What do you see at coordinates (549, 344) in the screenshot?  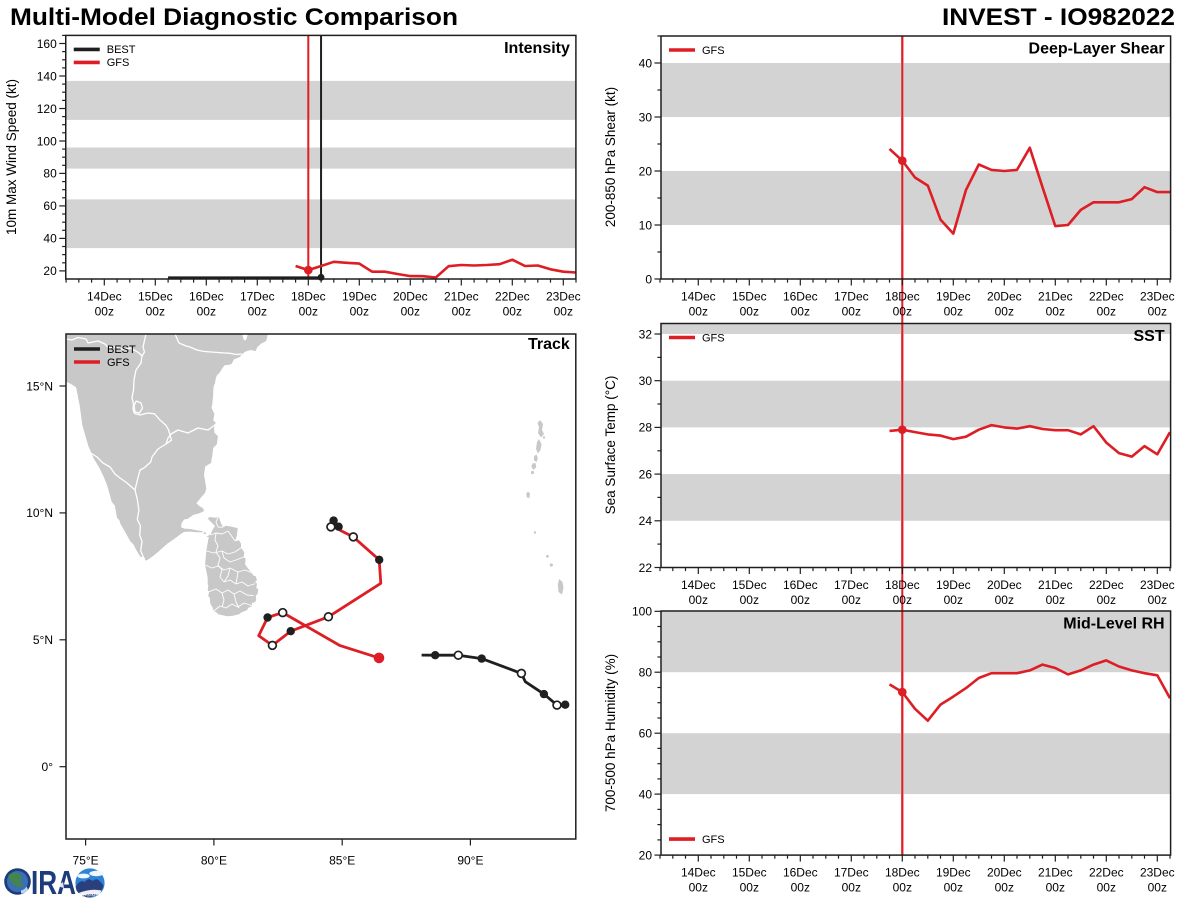 I see `svg-text: Track` at bounding box center [549, 344].